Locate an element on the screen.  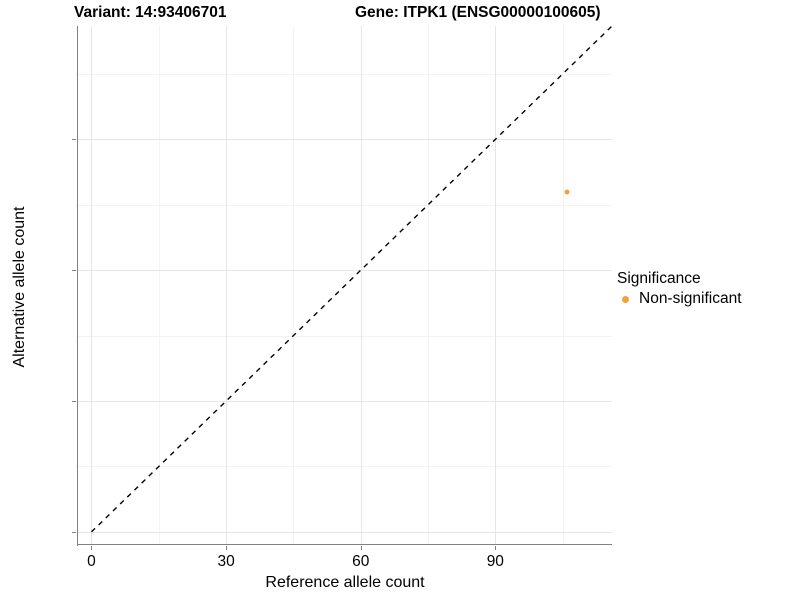
legend-entry: Non-significant is located at coordinates (679, 299).